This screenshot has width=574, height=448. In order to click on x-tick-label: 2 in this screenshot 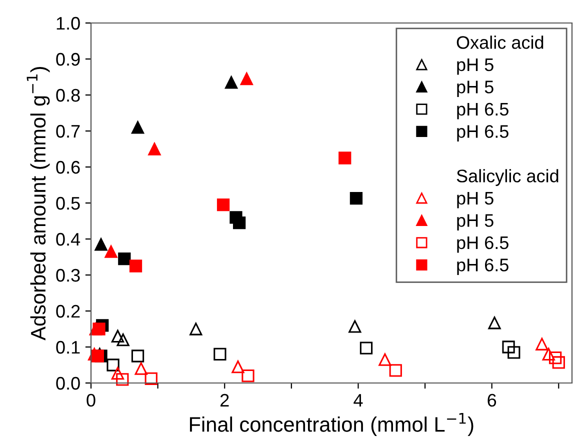, I will do `click(224, 400)`.